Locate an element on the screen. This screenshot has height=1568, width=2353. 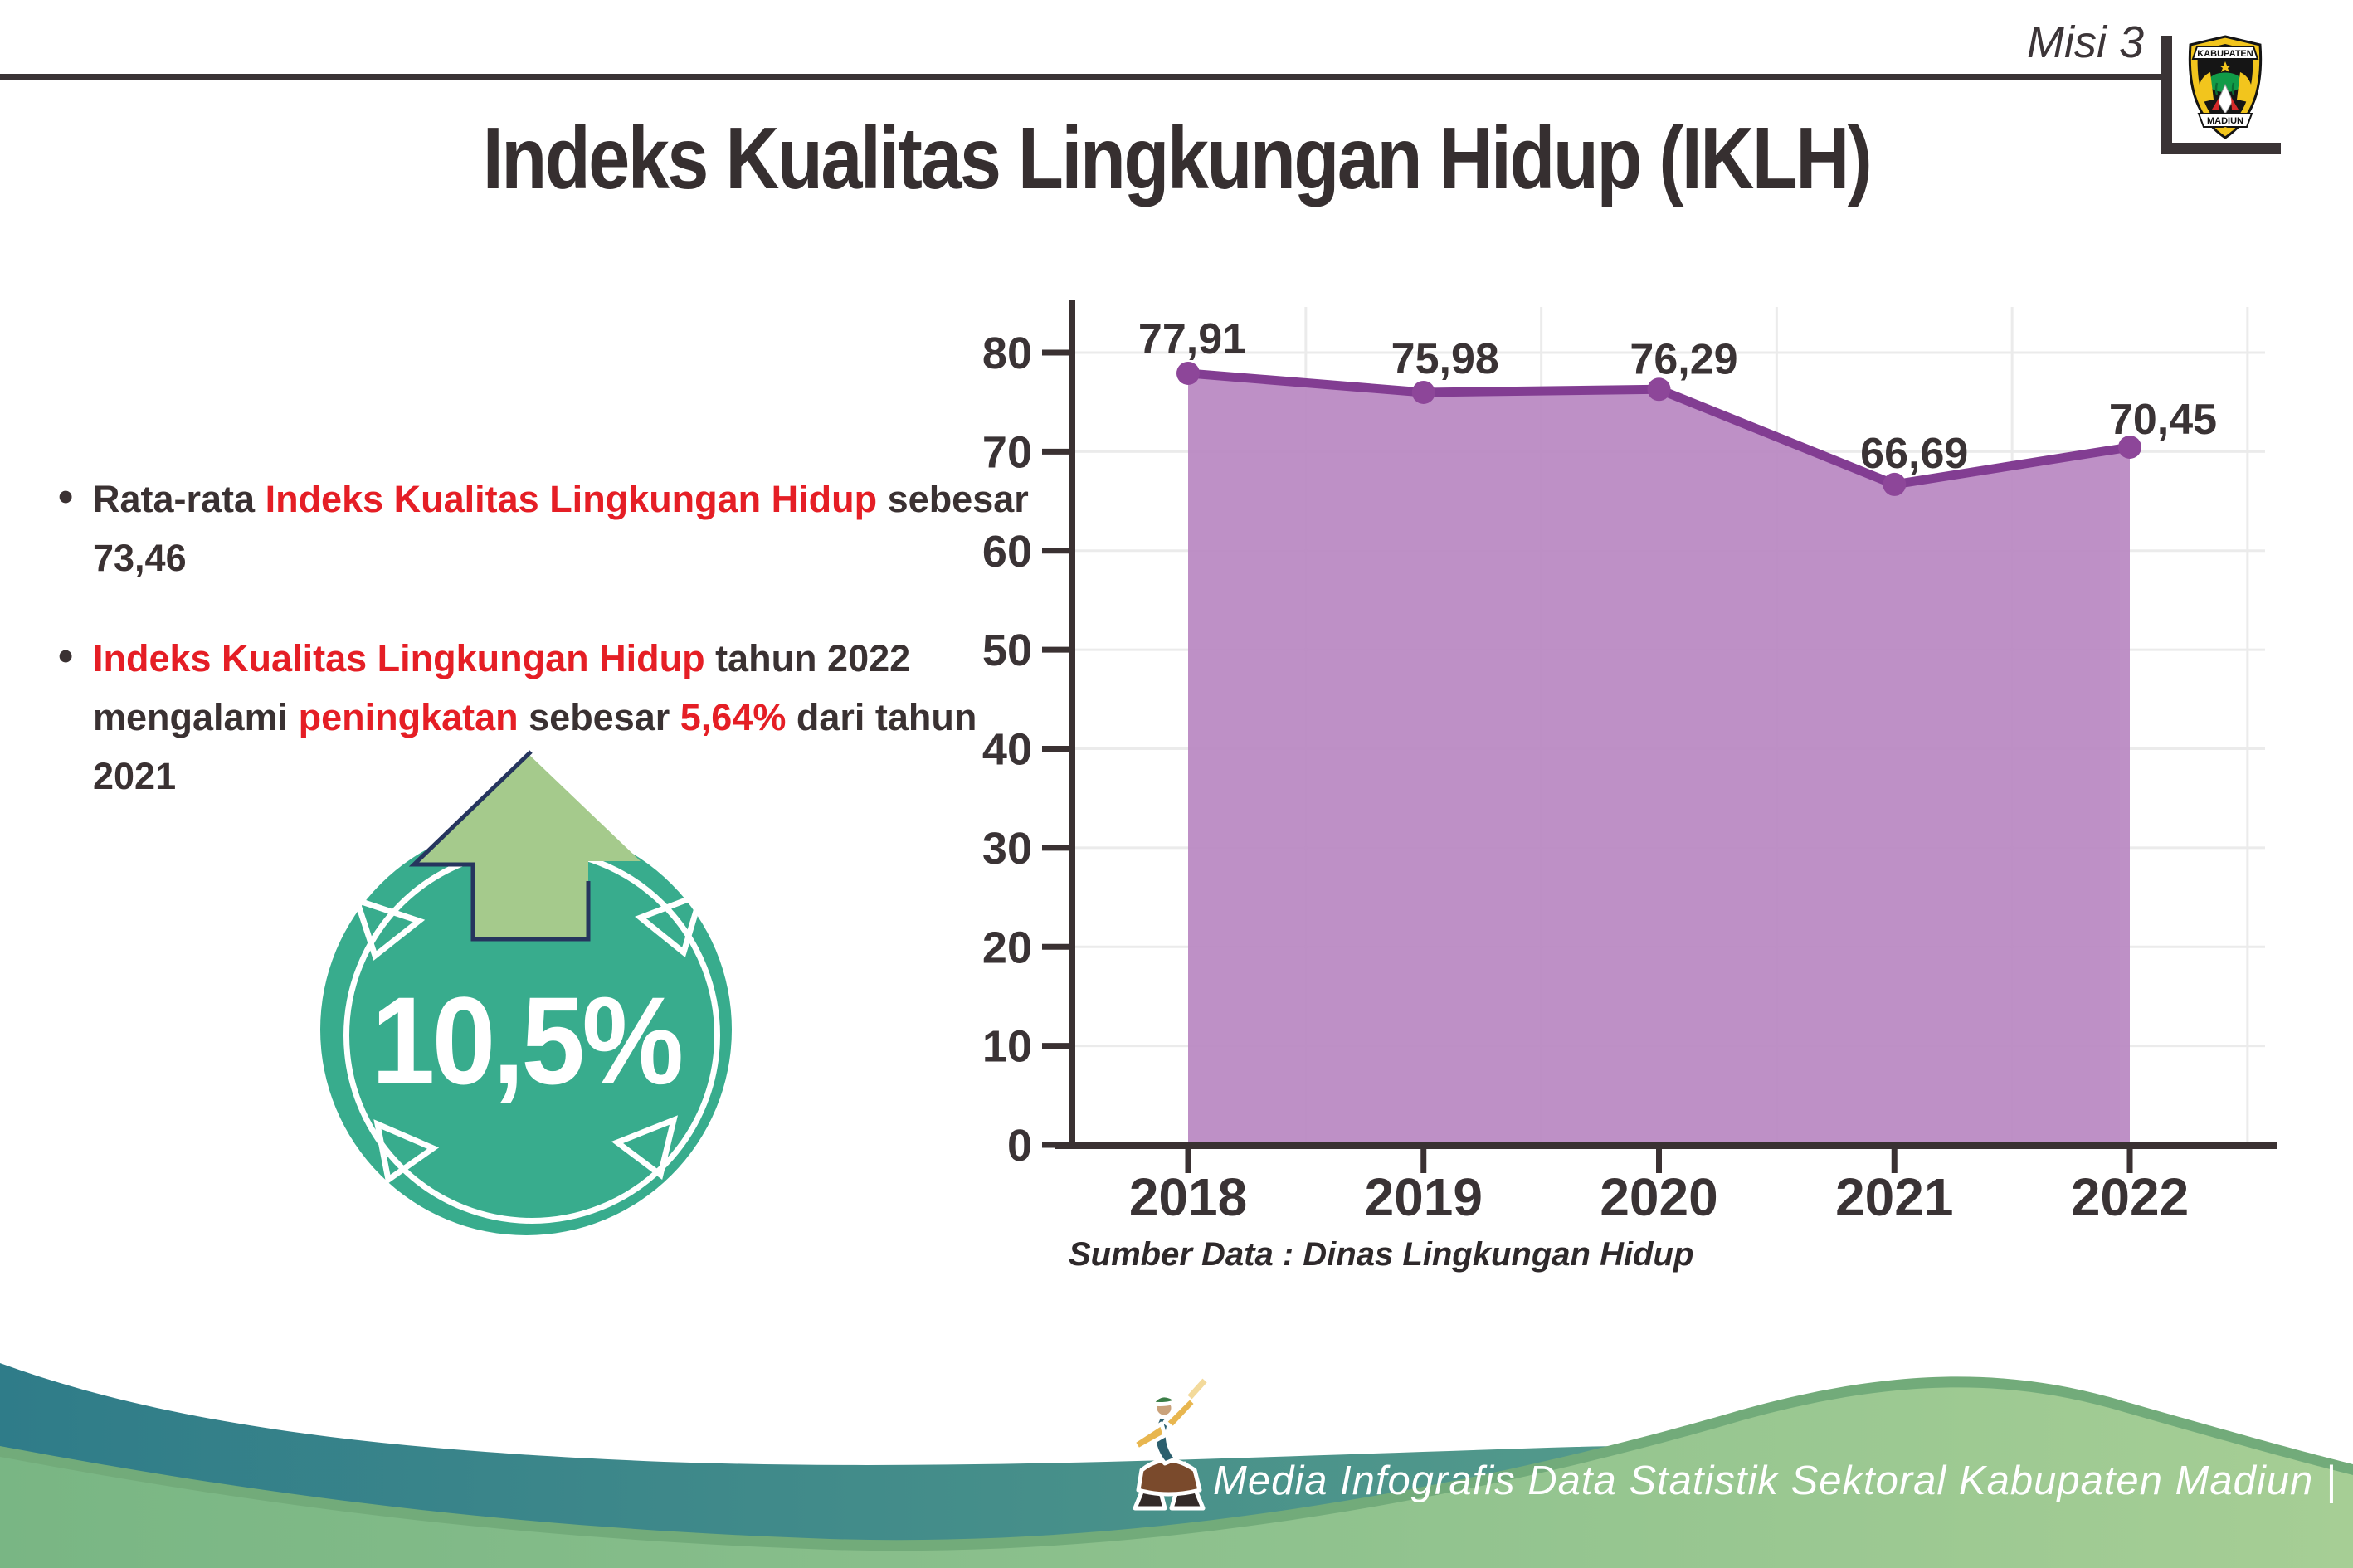
bullet-text-segment-red: 5,64% is located at coordinates (733, 717).